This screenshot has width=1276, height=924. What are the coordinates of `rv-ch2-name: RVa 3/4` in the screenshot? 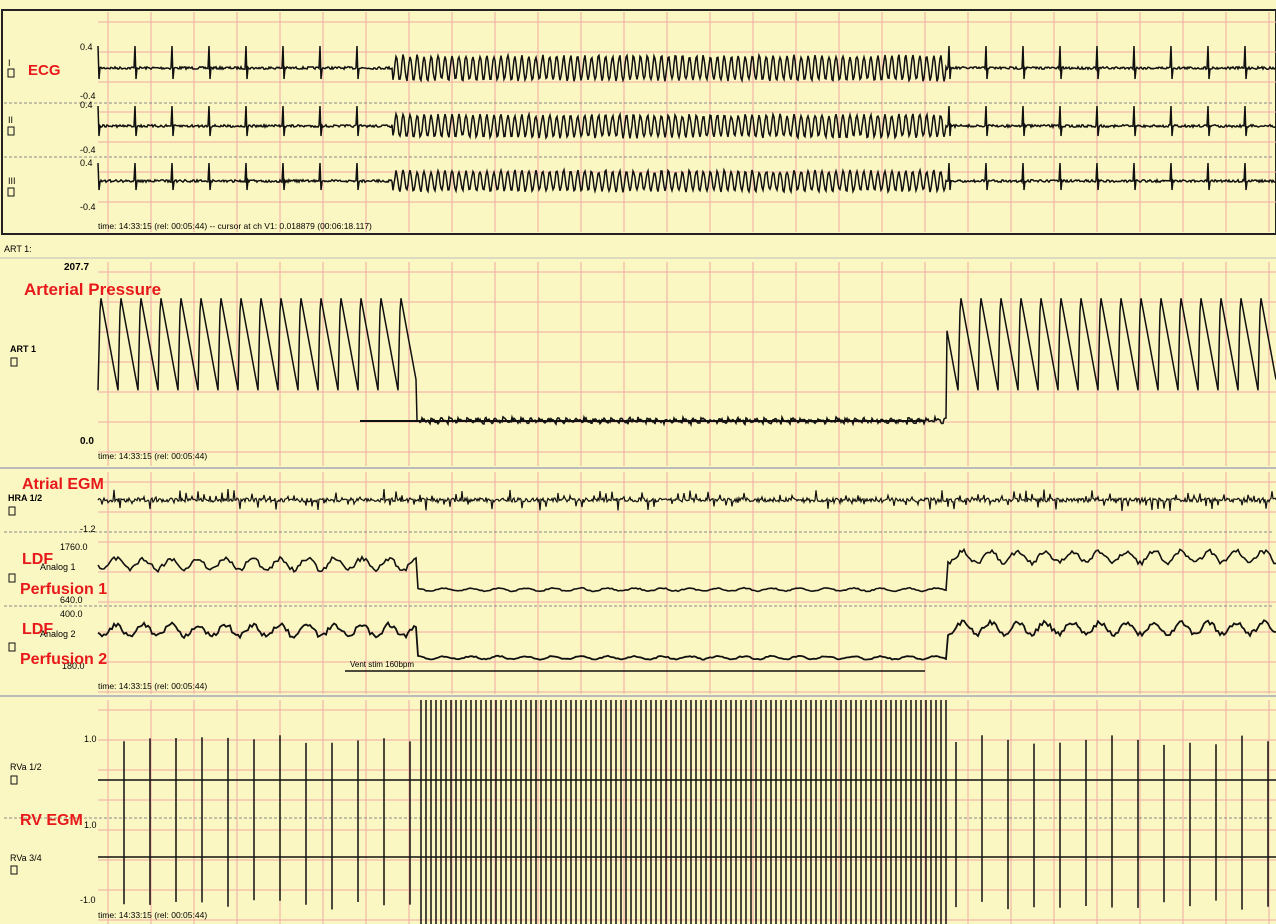 It's located at (26, 858).